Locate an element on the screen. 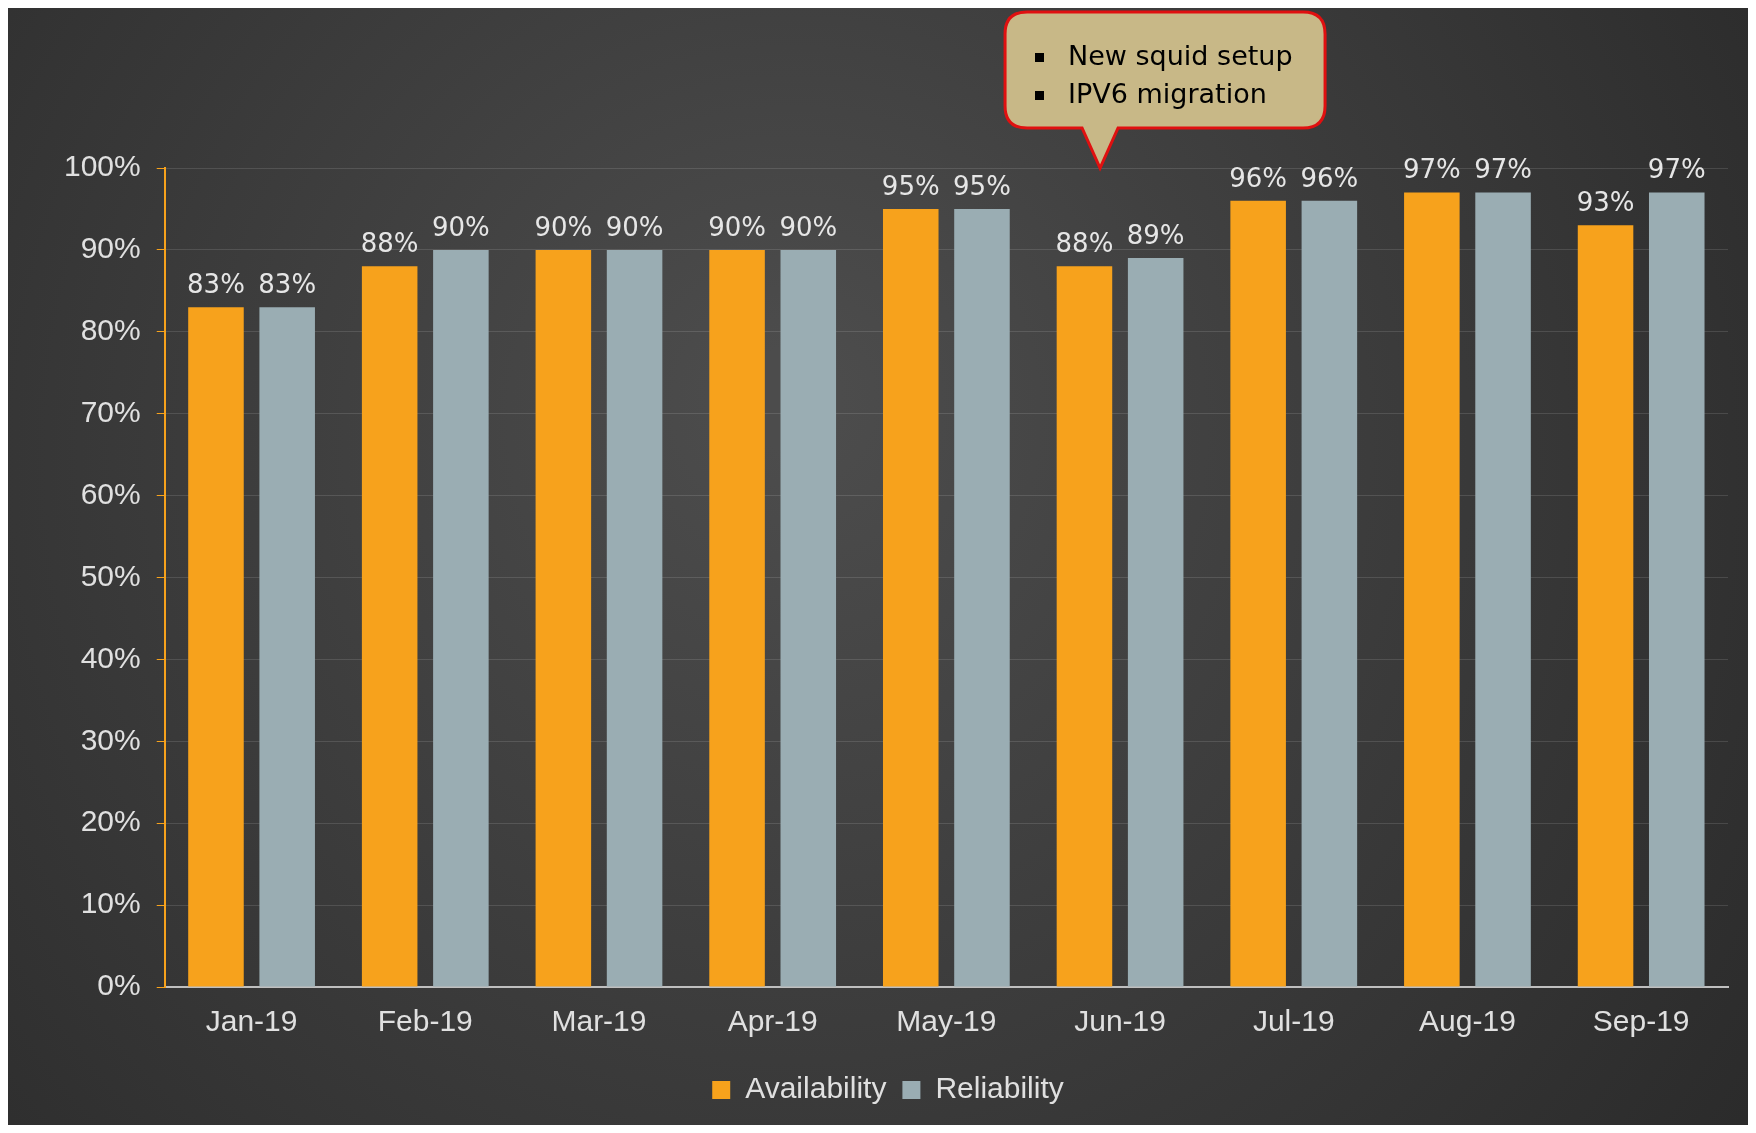  y-tick-label: 70% is located at coordinates (110, 411).